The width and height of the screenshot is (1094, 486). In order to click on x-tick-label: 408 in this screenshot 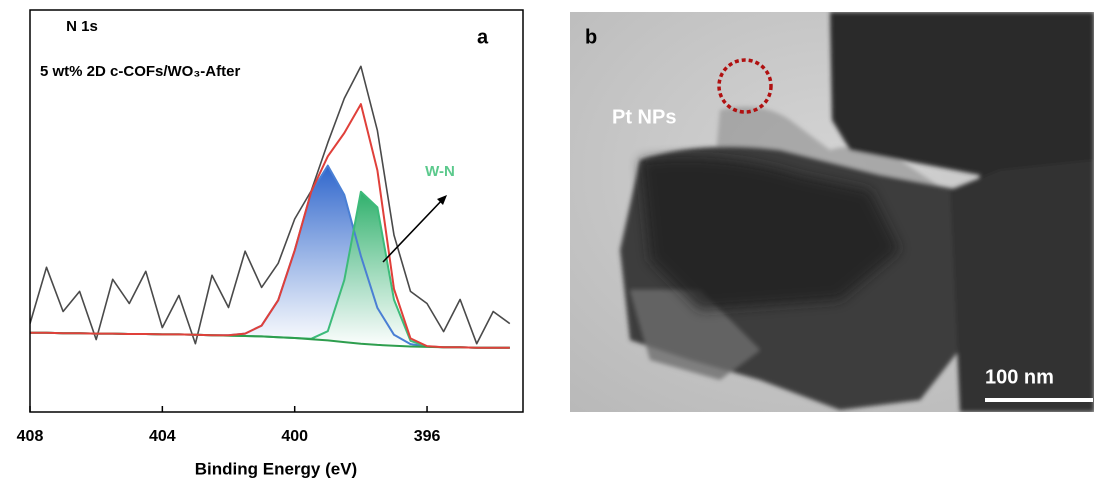, I will do `click(30, 436)`.